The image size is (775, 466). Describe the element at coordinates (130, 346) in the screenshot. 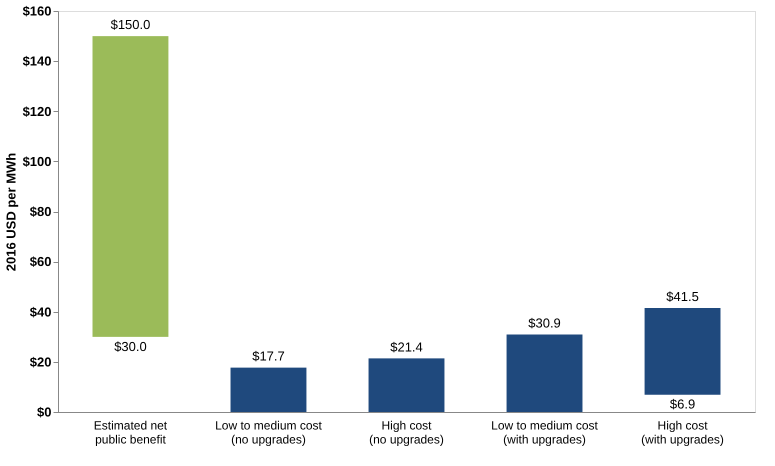

I see `annotation: $30.0` at that location.